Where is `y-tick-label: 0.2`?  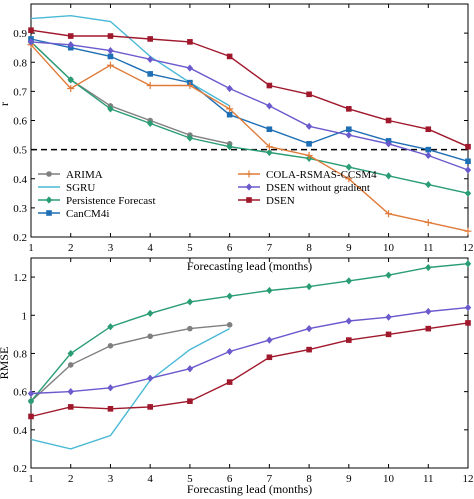
y-tick-label: 0.2 is located at coordinates (20, 238).